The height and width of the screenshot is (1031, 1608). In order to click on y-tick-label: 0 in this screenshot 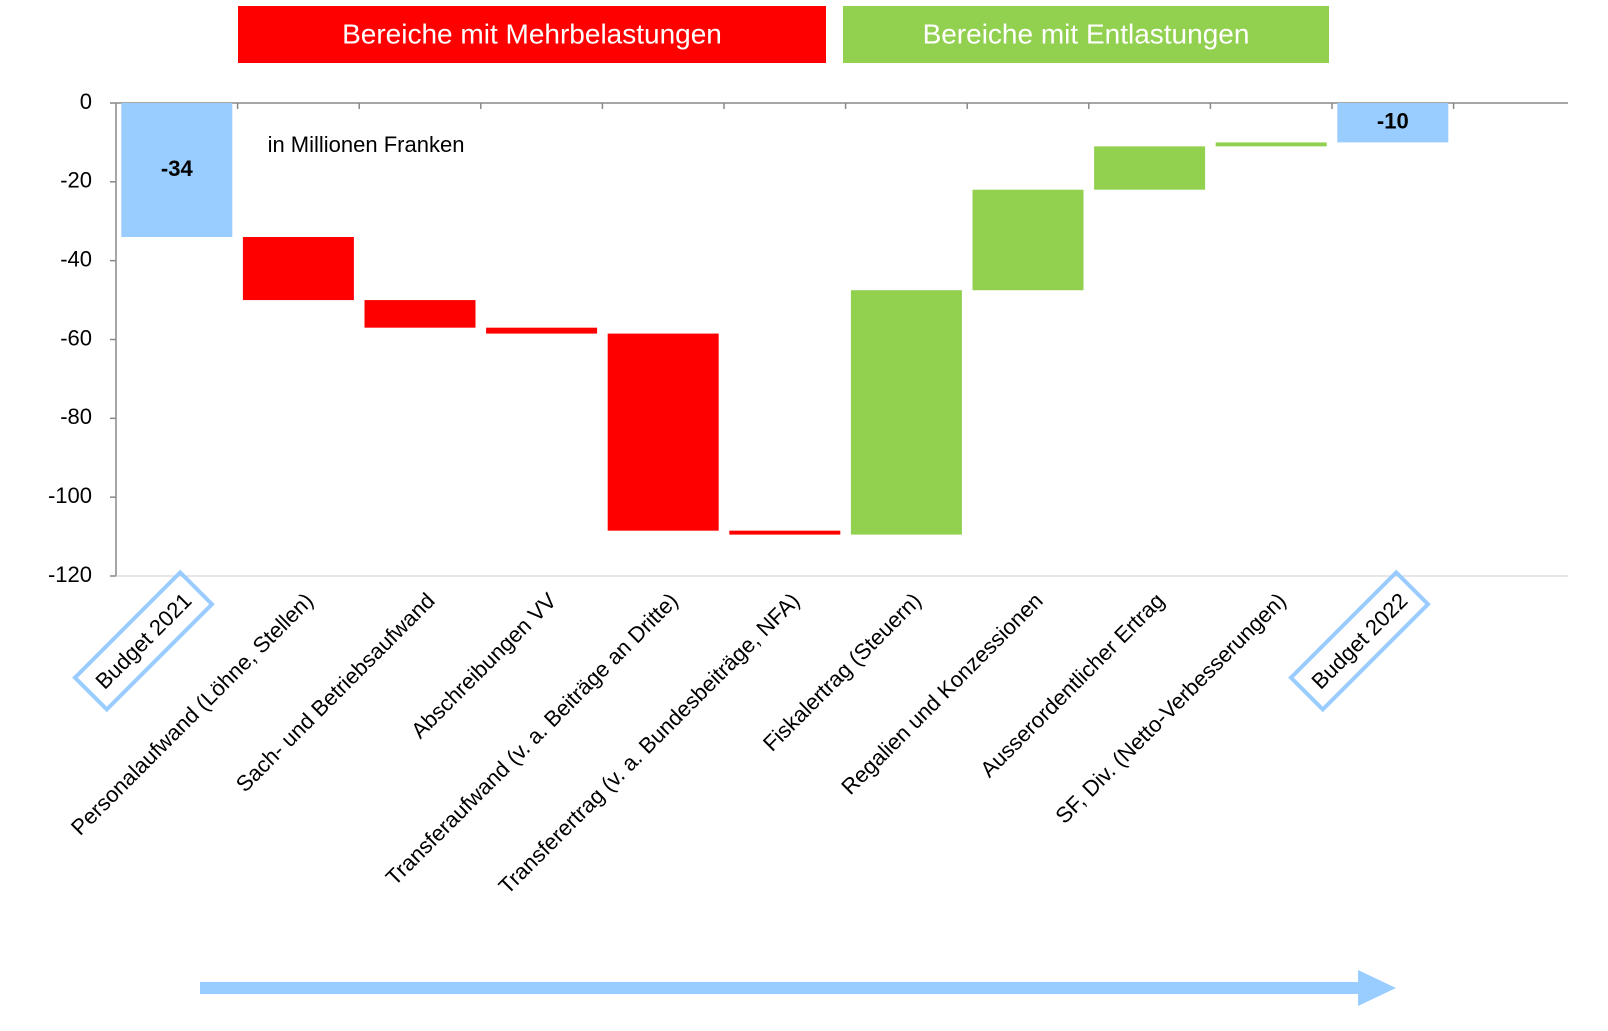, I will do `click(86, 101)`.